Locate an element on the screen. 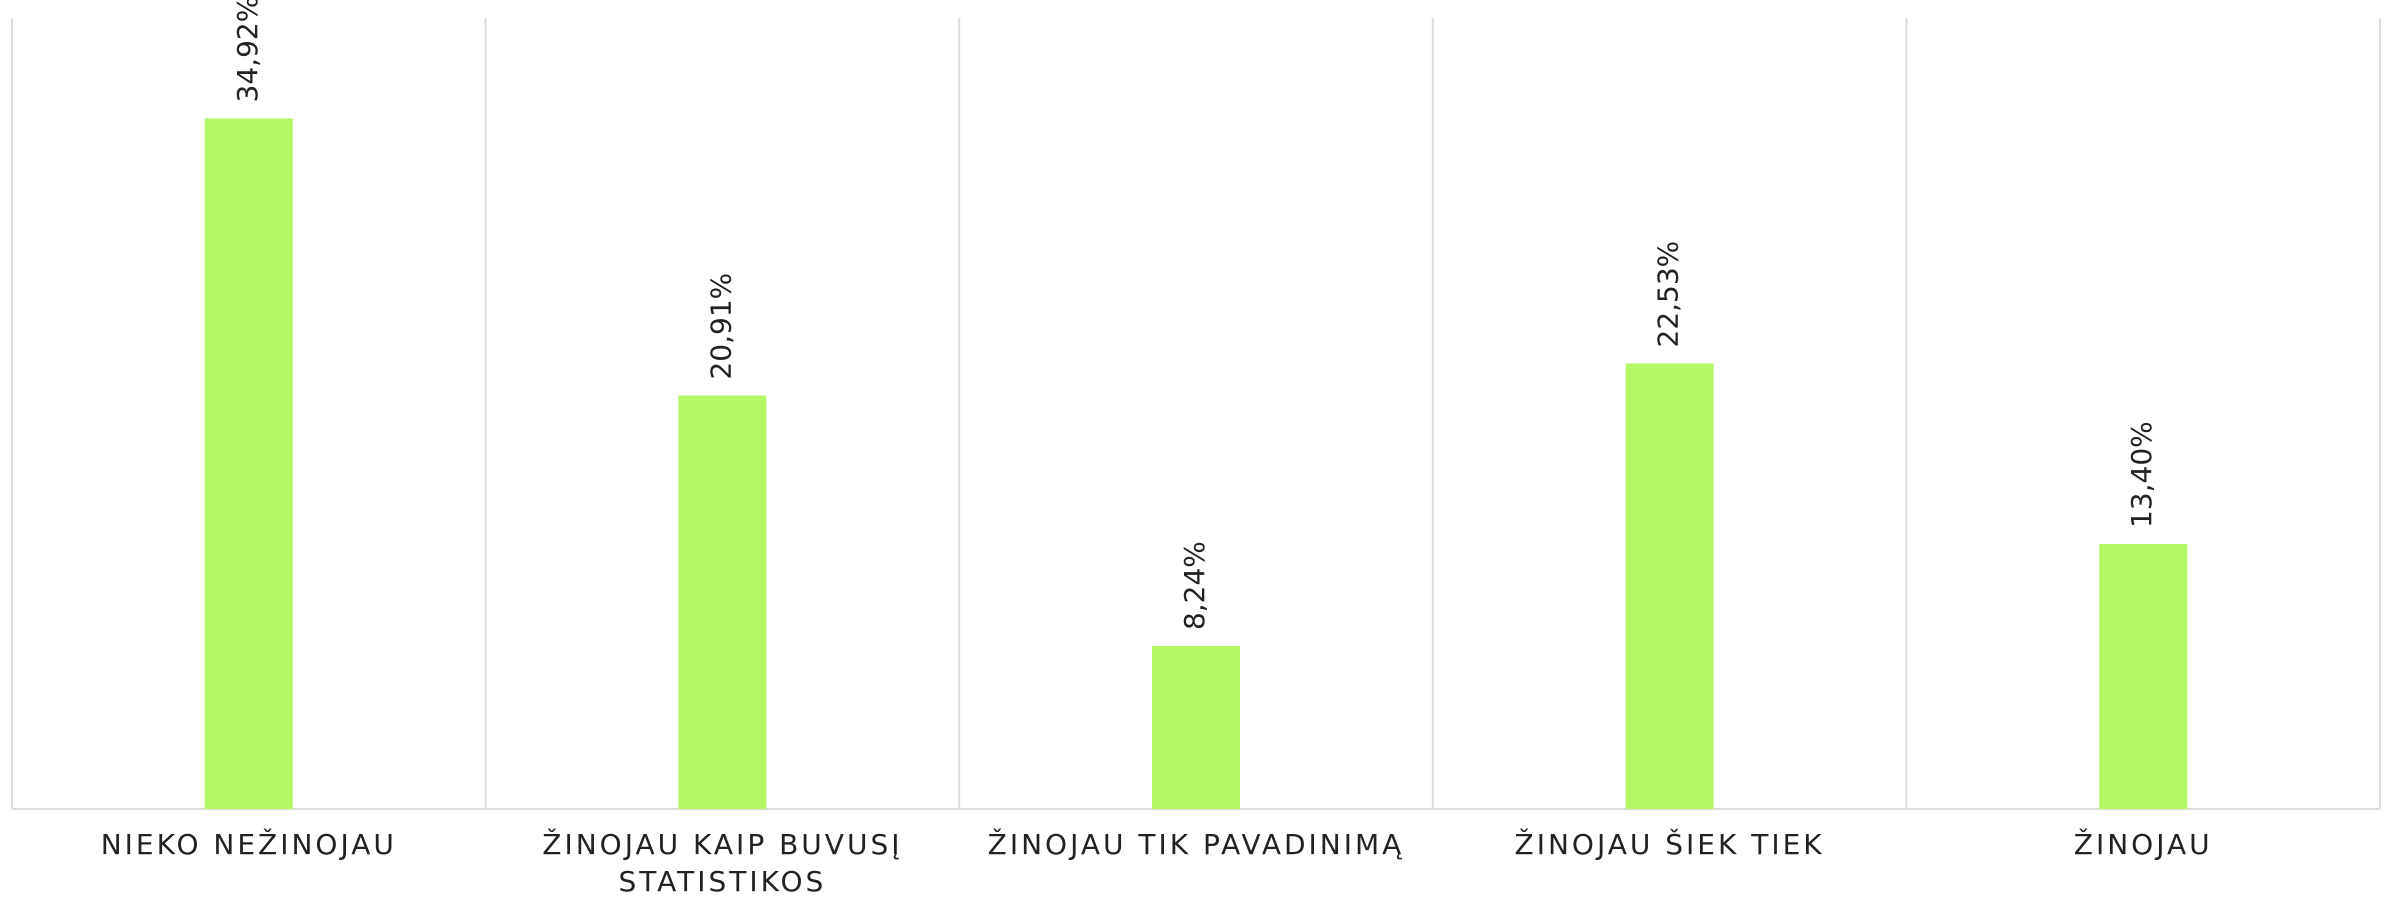  x-tick-label: NIEKO NEŽINOJAU is located at coordinates (248, 844).